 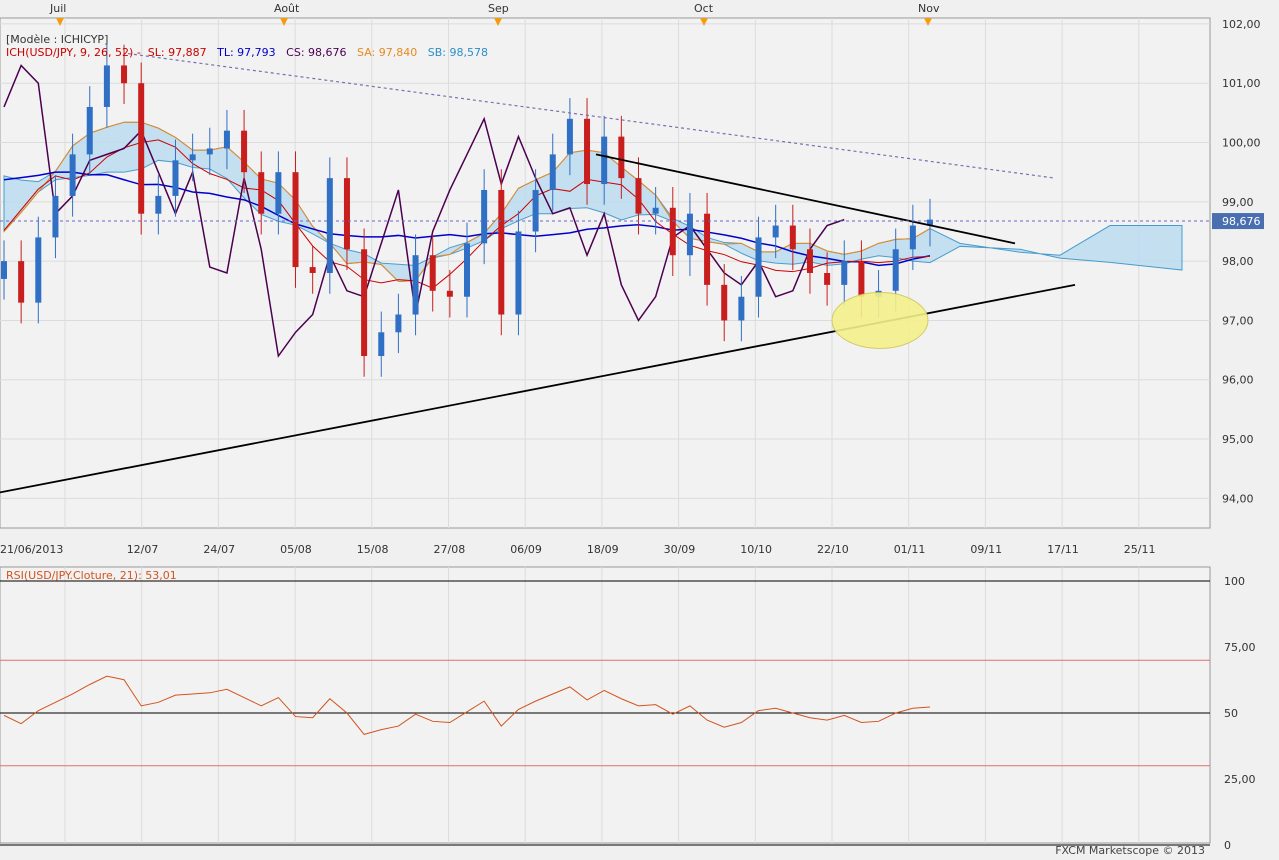 What do you see at coordinates (57, 8) in the screenshot?
I see `month-marker-label: Juil` at bounding box center [57, 8].